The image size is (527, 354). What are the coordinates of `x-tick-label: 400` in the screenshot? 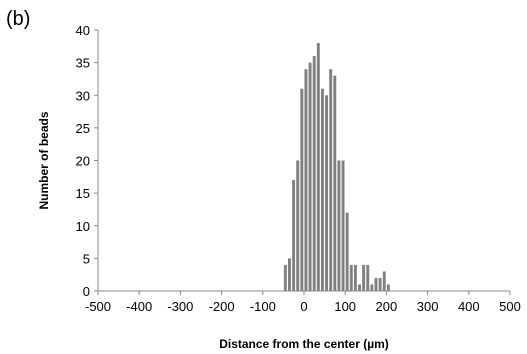 It's located at (469, 306).